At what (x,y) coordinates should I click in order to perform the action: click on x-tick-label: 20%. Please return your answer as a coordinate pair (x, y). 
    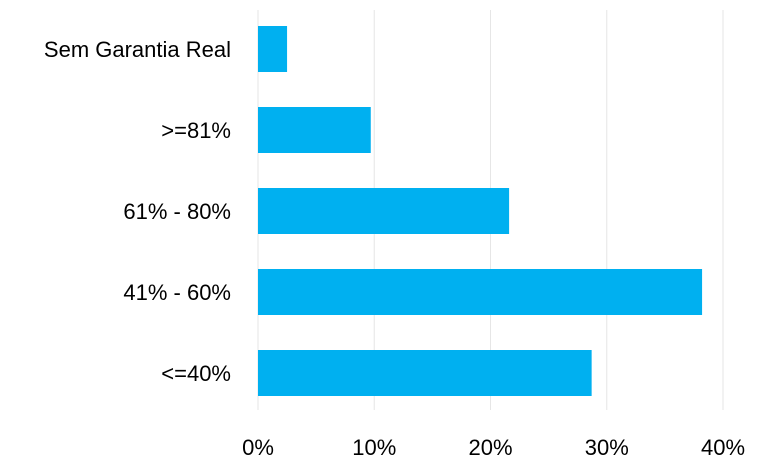
    Looking at the image, I should click on (490, 447).